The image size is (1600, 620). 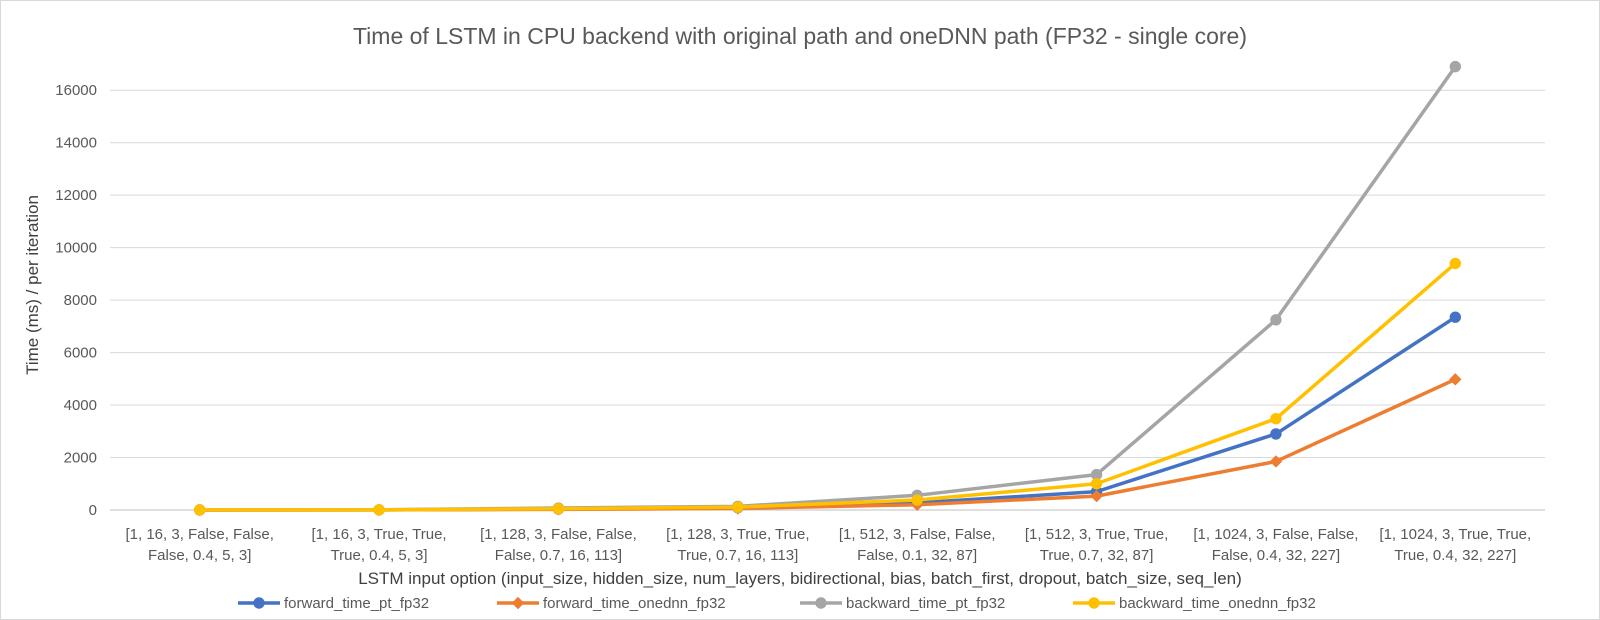 What do you see at coordinates (379, 545) in the screenshot?
I see `x-tick-label: [1, 16, 3, True, True, True, 0.4, 5, 3]` at bounding box center [379, 545].